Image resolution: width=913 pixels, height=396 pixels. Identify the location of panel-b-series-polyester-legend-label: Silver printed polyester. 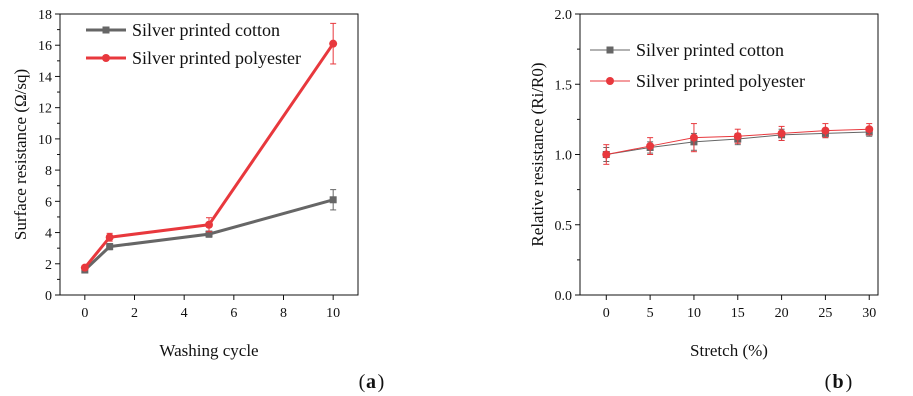
(720, 81).